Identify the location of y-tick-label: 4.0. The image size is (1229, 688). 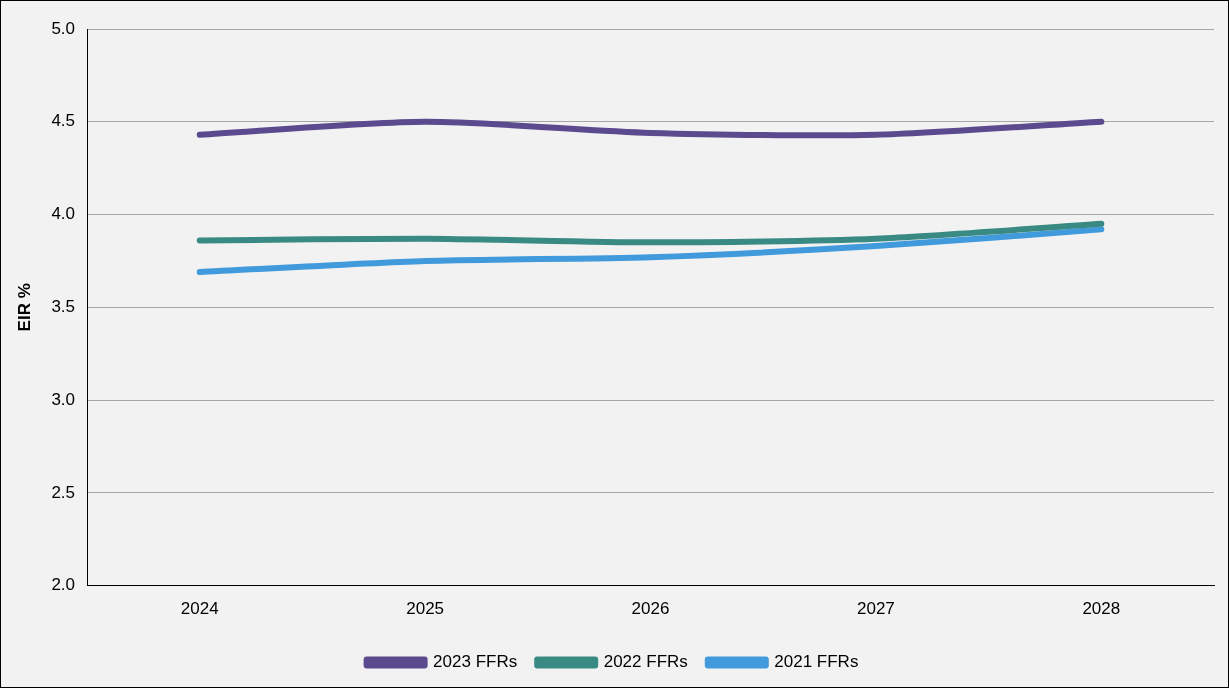
(63, 214).